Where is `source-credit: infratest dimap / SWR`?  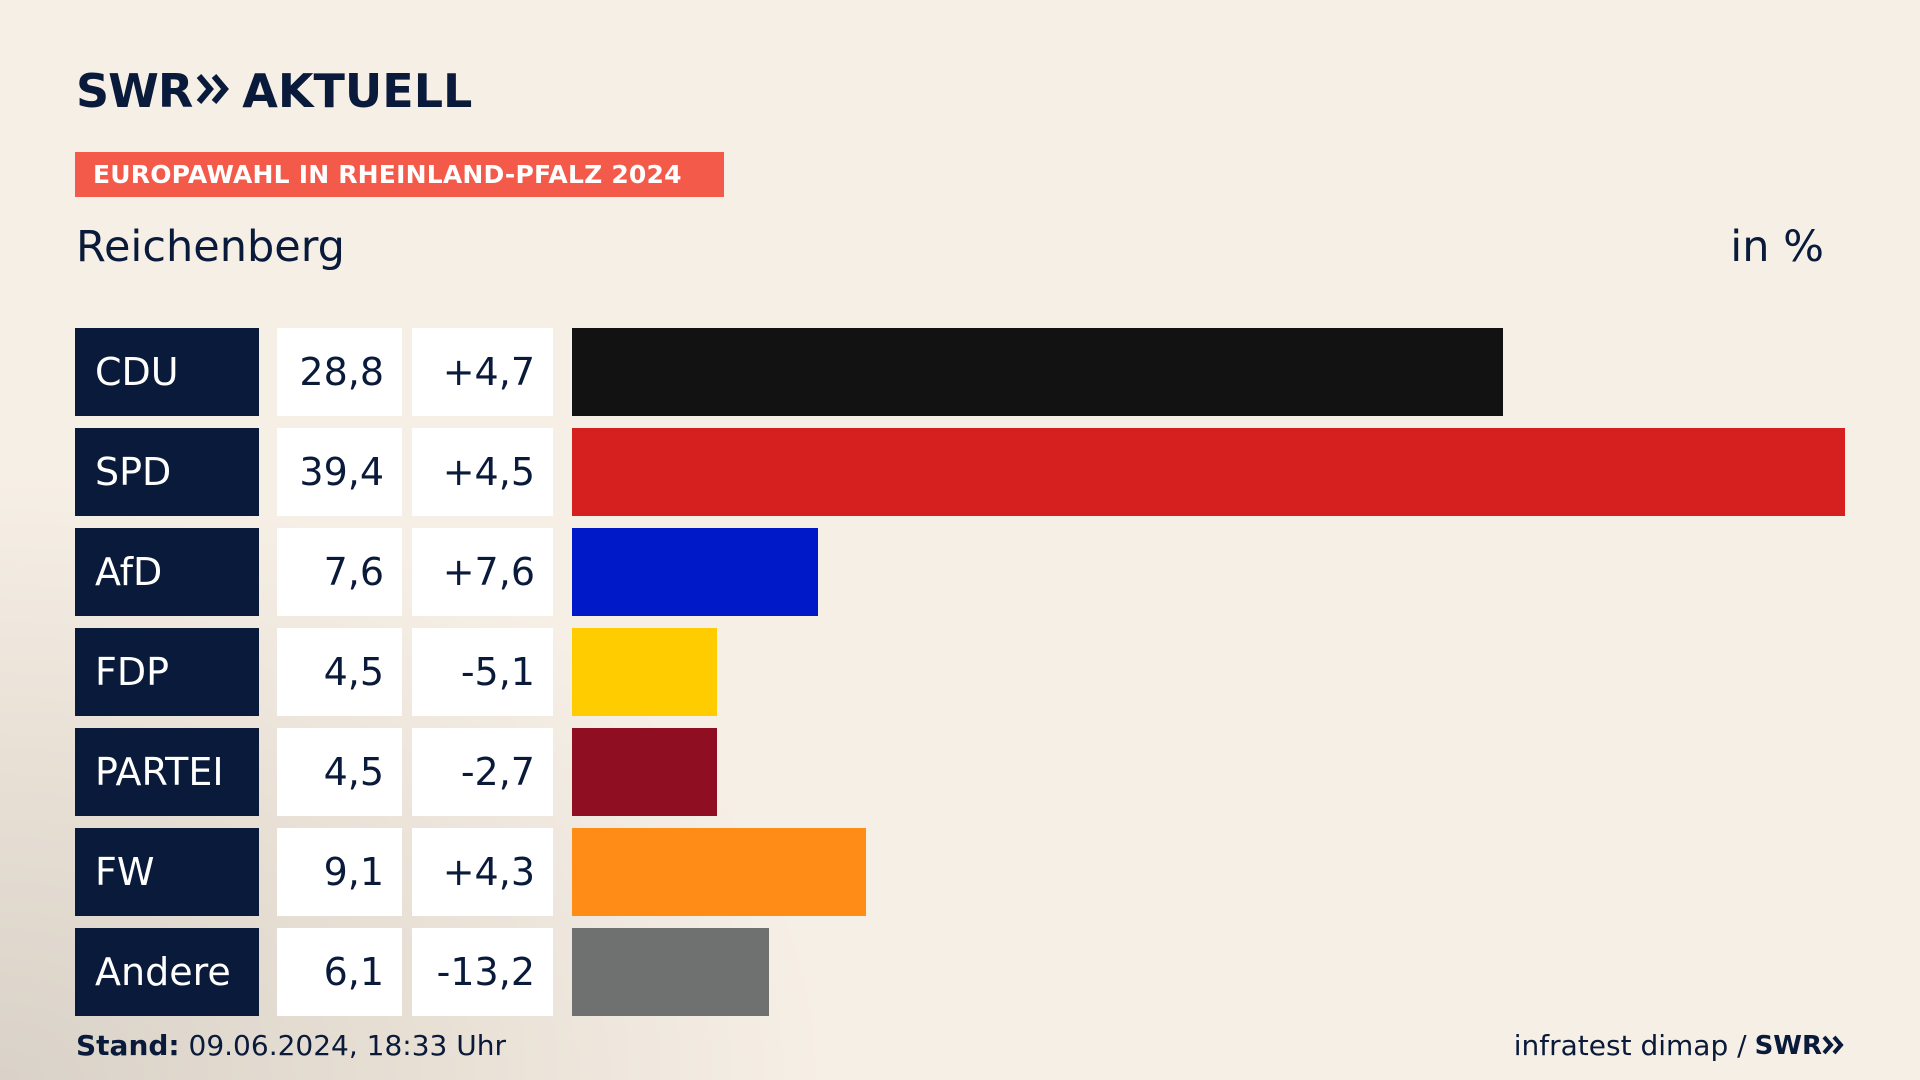
source-credit: infratest dimap / SWR is located at coordinates (1679, 1045).